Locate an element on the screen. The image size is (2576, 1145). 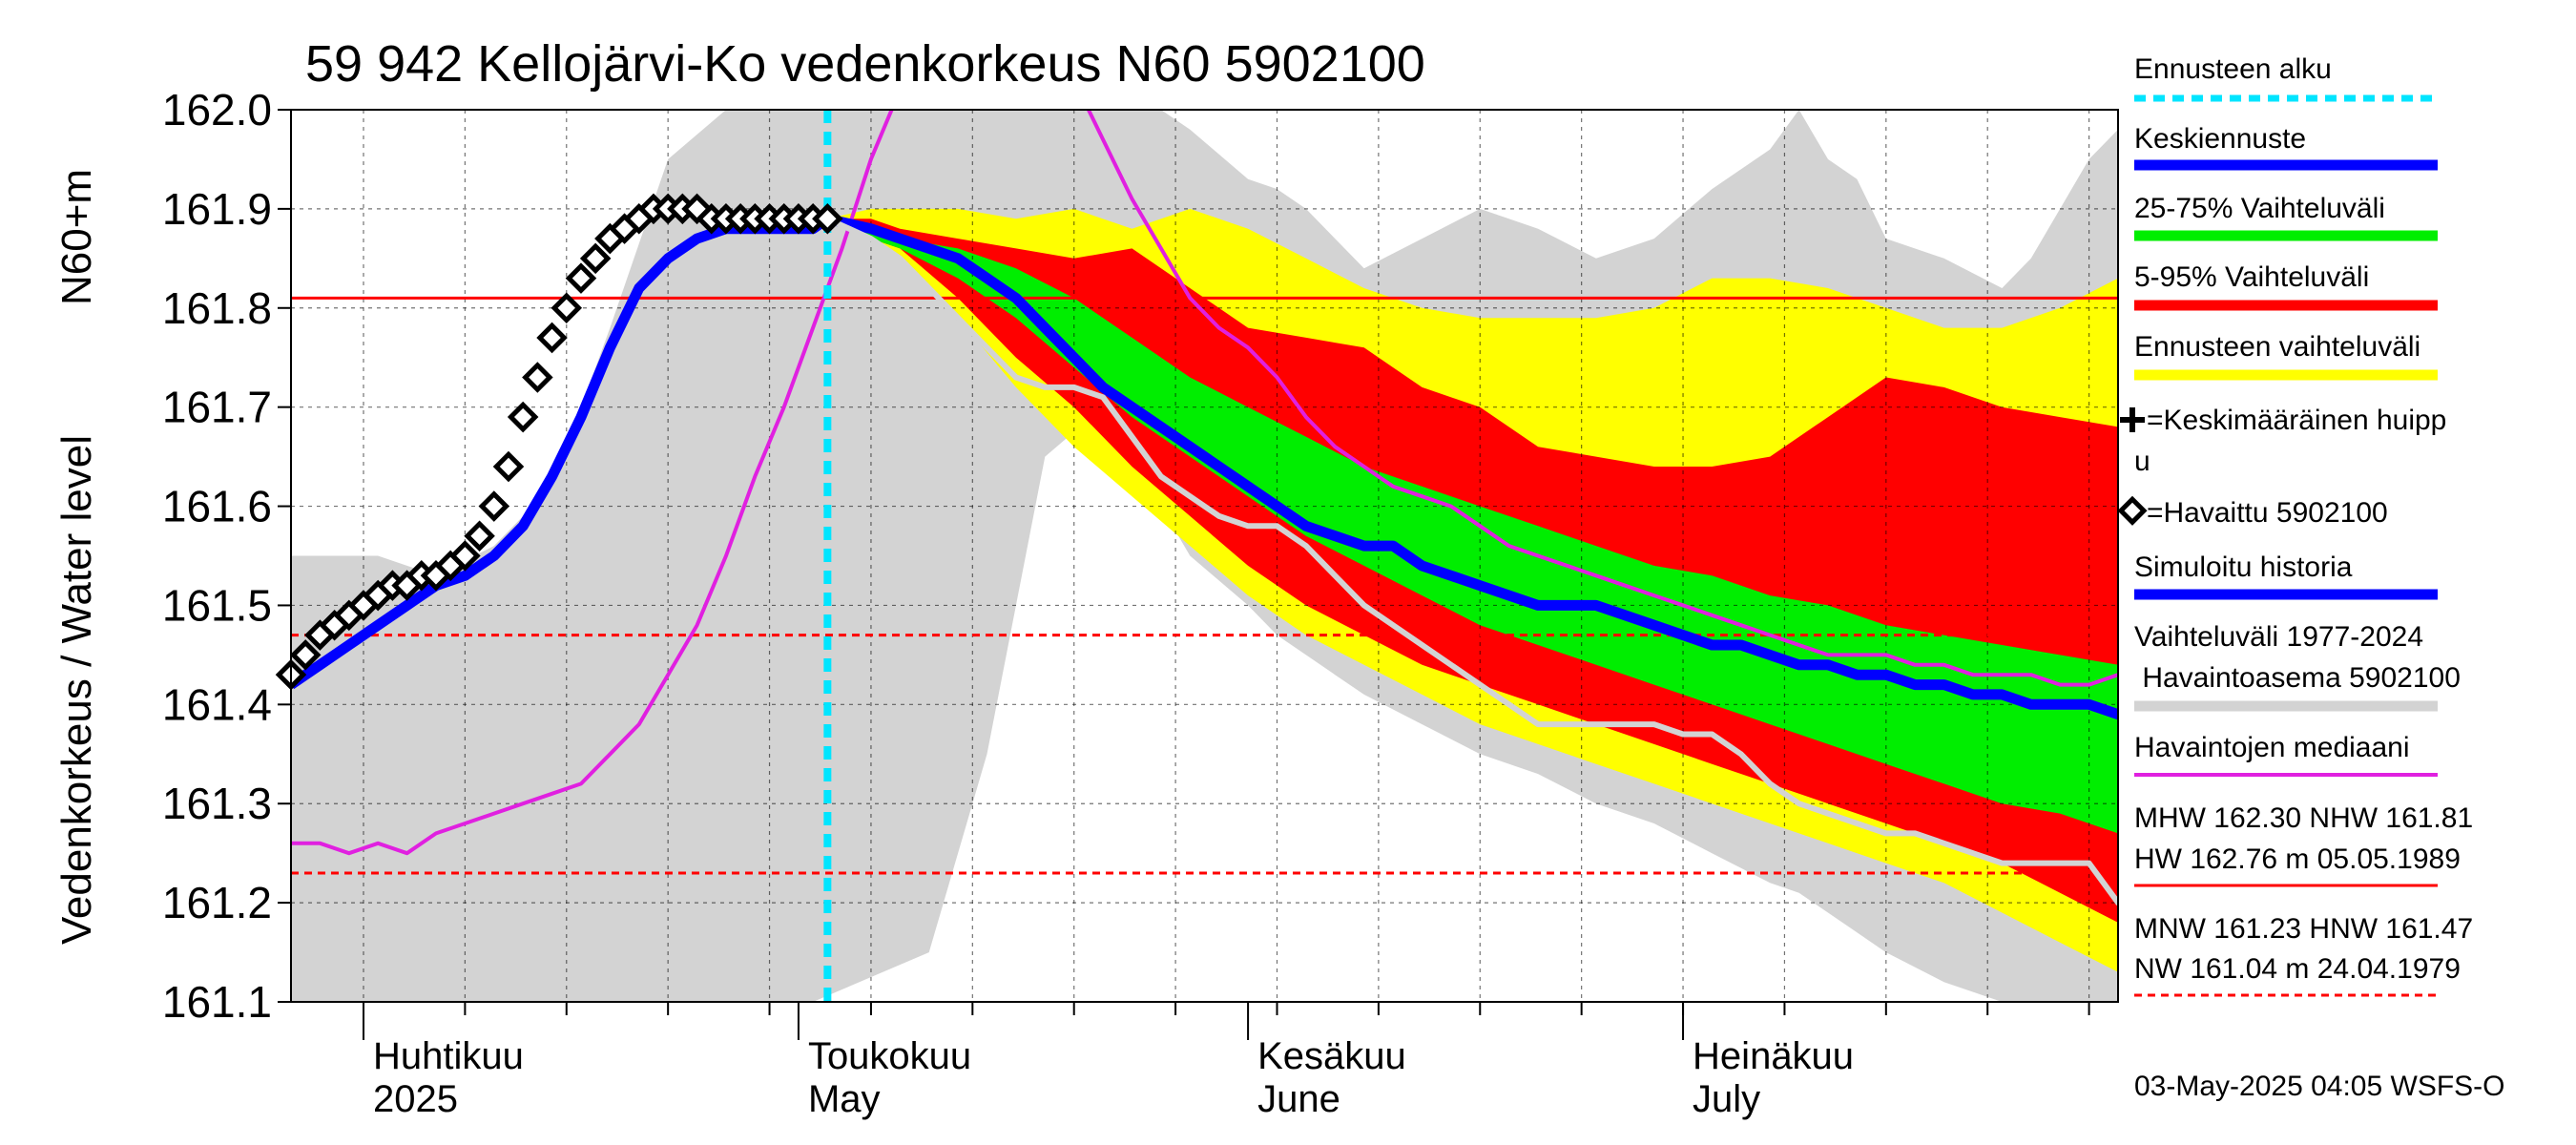
x-month-sublabel: 2025 is located at coordinates (415, 1099).